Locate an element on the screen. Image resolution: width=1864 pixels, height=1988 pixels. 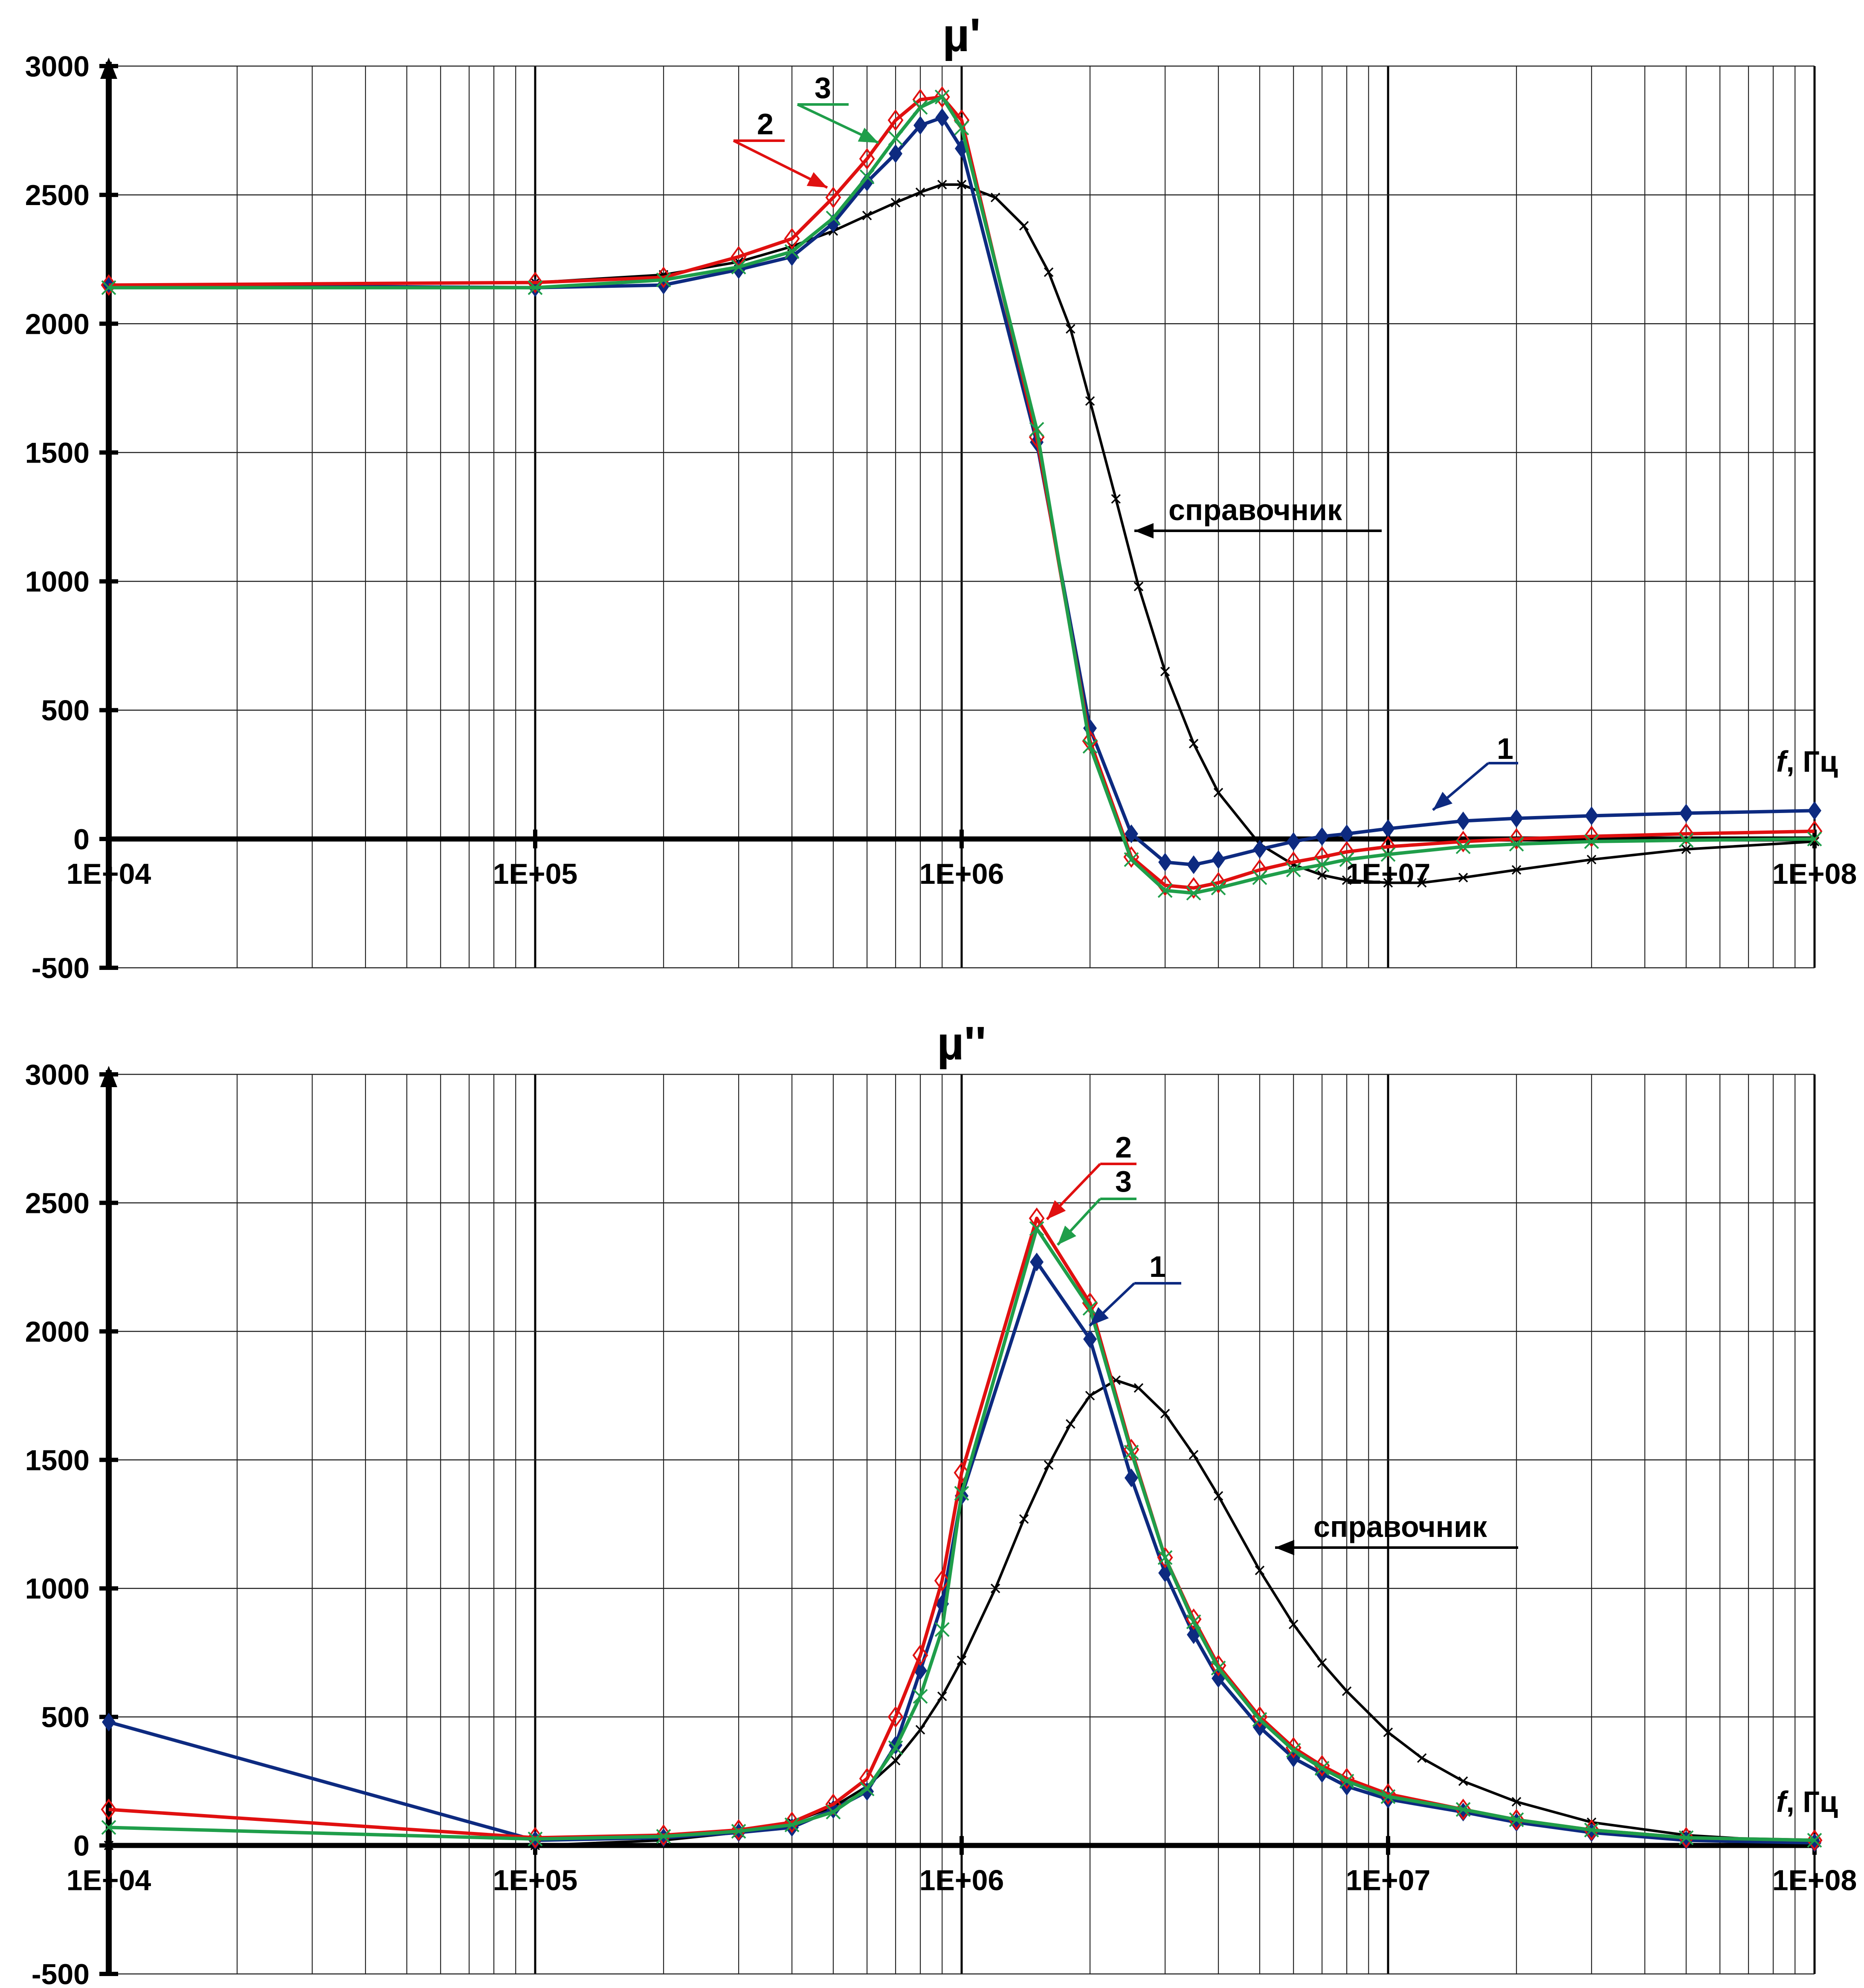
x-tick-label: 1E+08 is located at coordinates (1815, 874).